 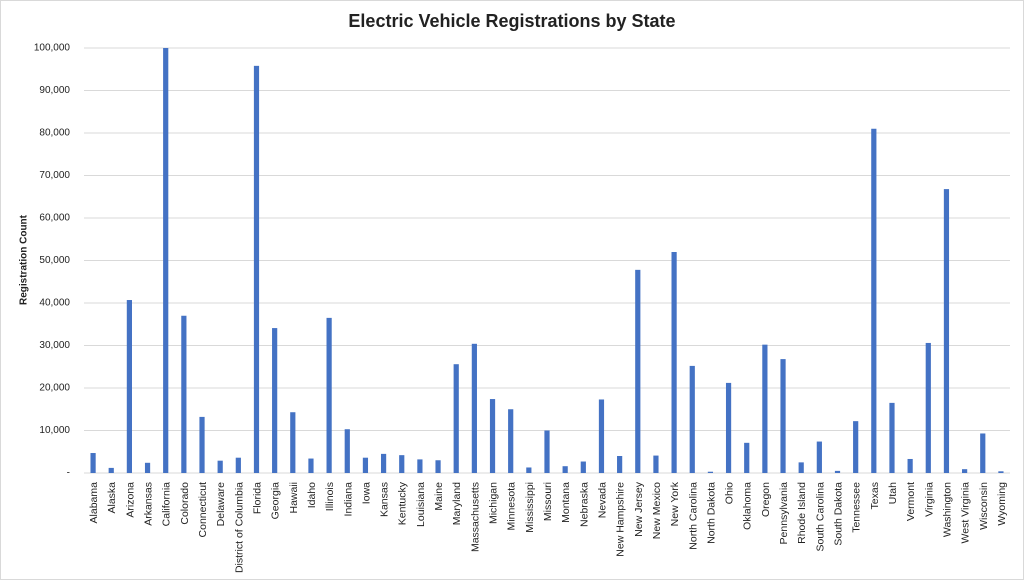 I want to click on x-tick-label: Nevada, so click(x=602, y=500).